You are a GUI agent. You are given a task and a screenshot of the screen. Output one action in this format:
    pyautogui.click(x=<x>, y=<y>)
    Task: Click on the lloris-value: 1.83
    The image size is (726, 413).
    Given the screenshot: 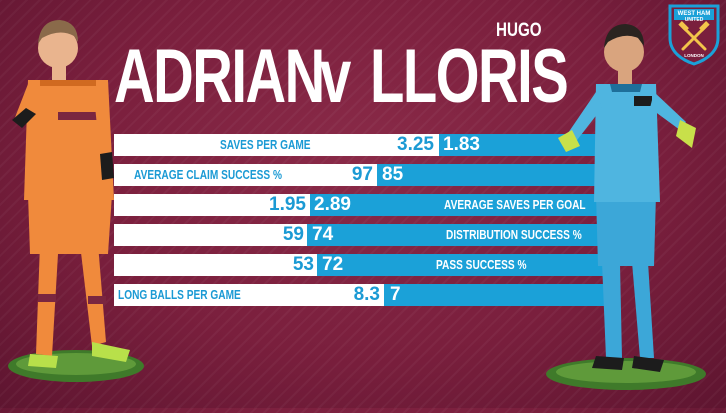 What is the action you would take?
    pyautogui.click(x=461, y=144)
    